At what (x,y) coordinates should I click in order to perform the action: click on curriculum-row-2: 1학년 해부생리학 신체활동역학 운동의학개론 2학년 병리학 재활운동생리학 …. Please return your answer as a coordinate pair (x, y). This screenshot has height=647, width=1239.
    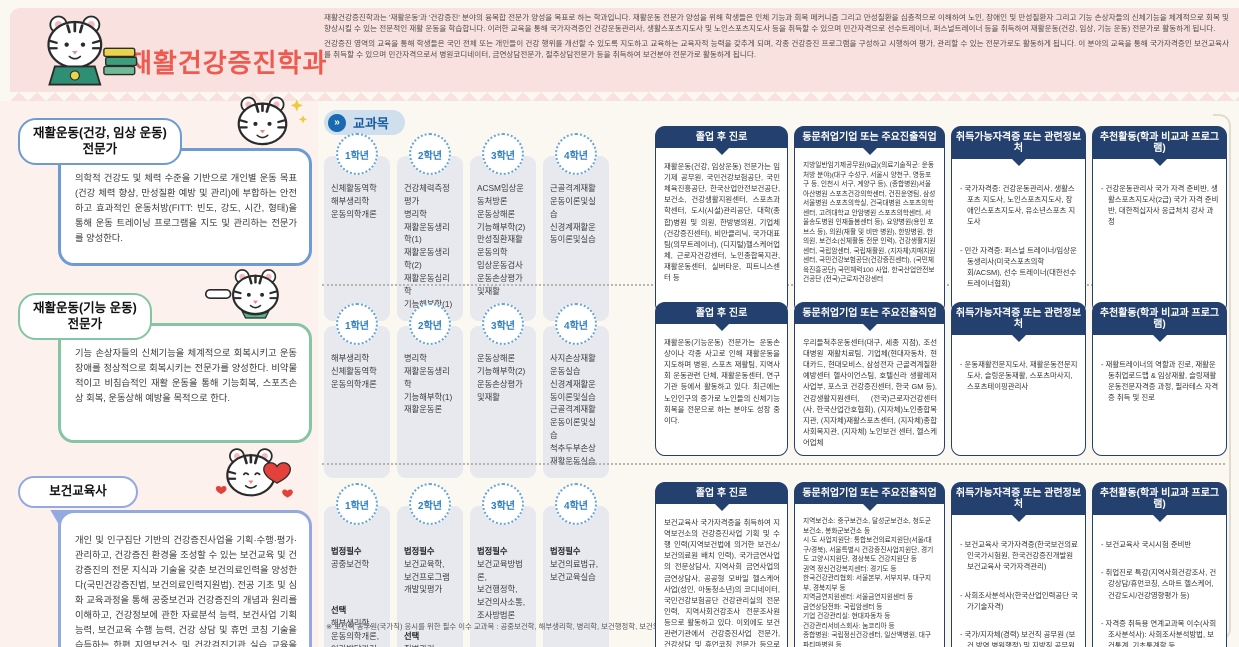
    Looking at the image, I should click on (475, 390).